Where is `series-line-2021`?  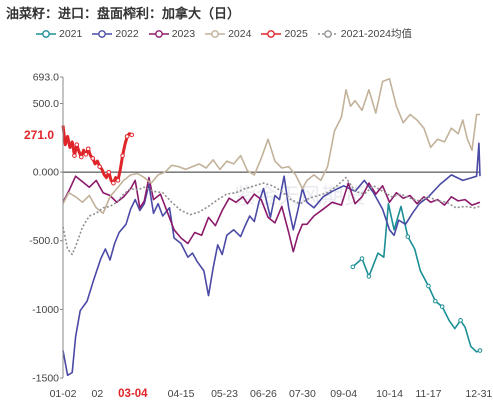
series-line-2021 is located at coordinates (416, 278).